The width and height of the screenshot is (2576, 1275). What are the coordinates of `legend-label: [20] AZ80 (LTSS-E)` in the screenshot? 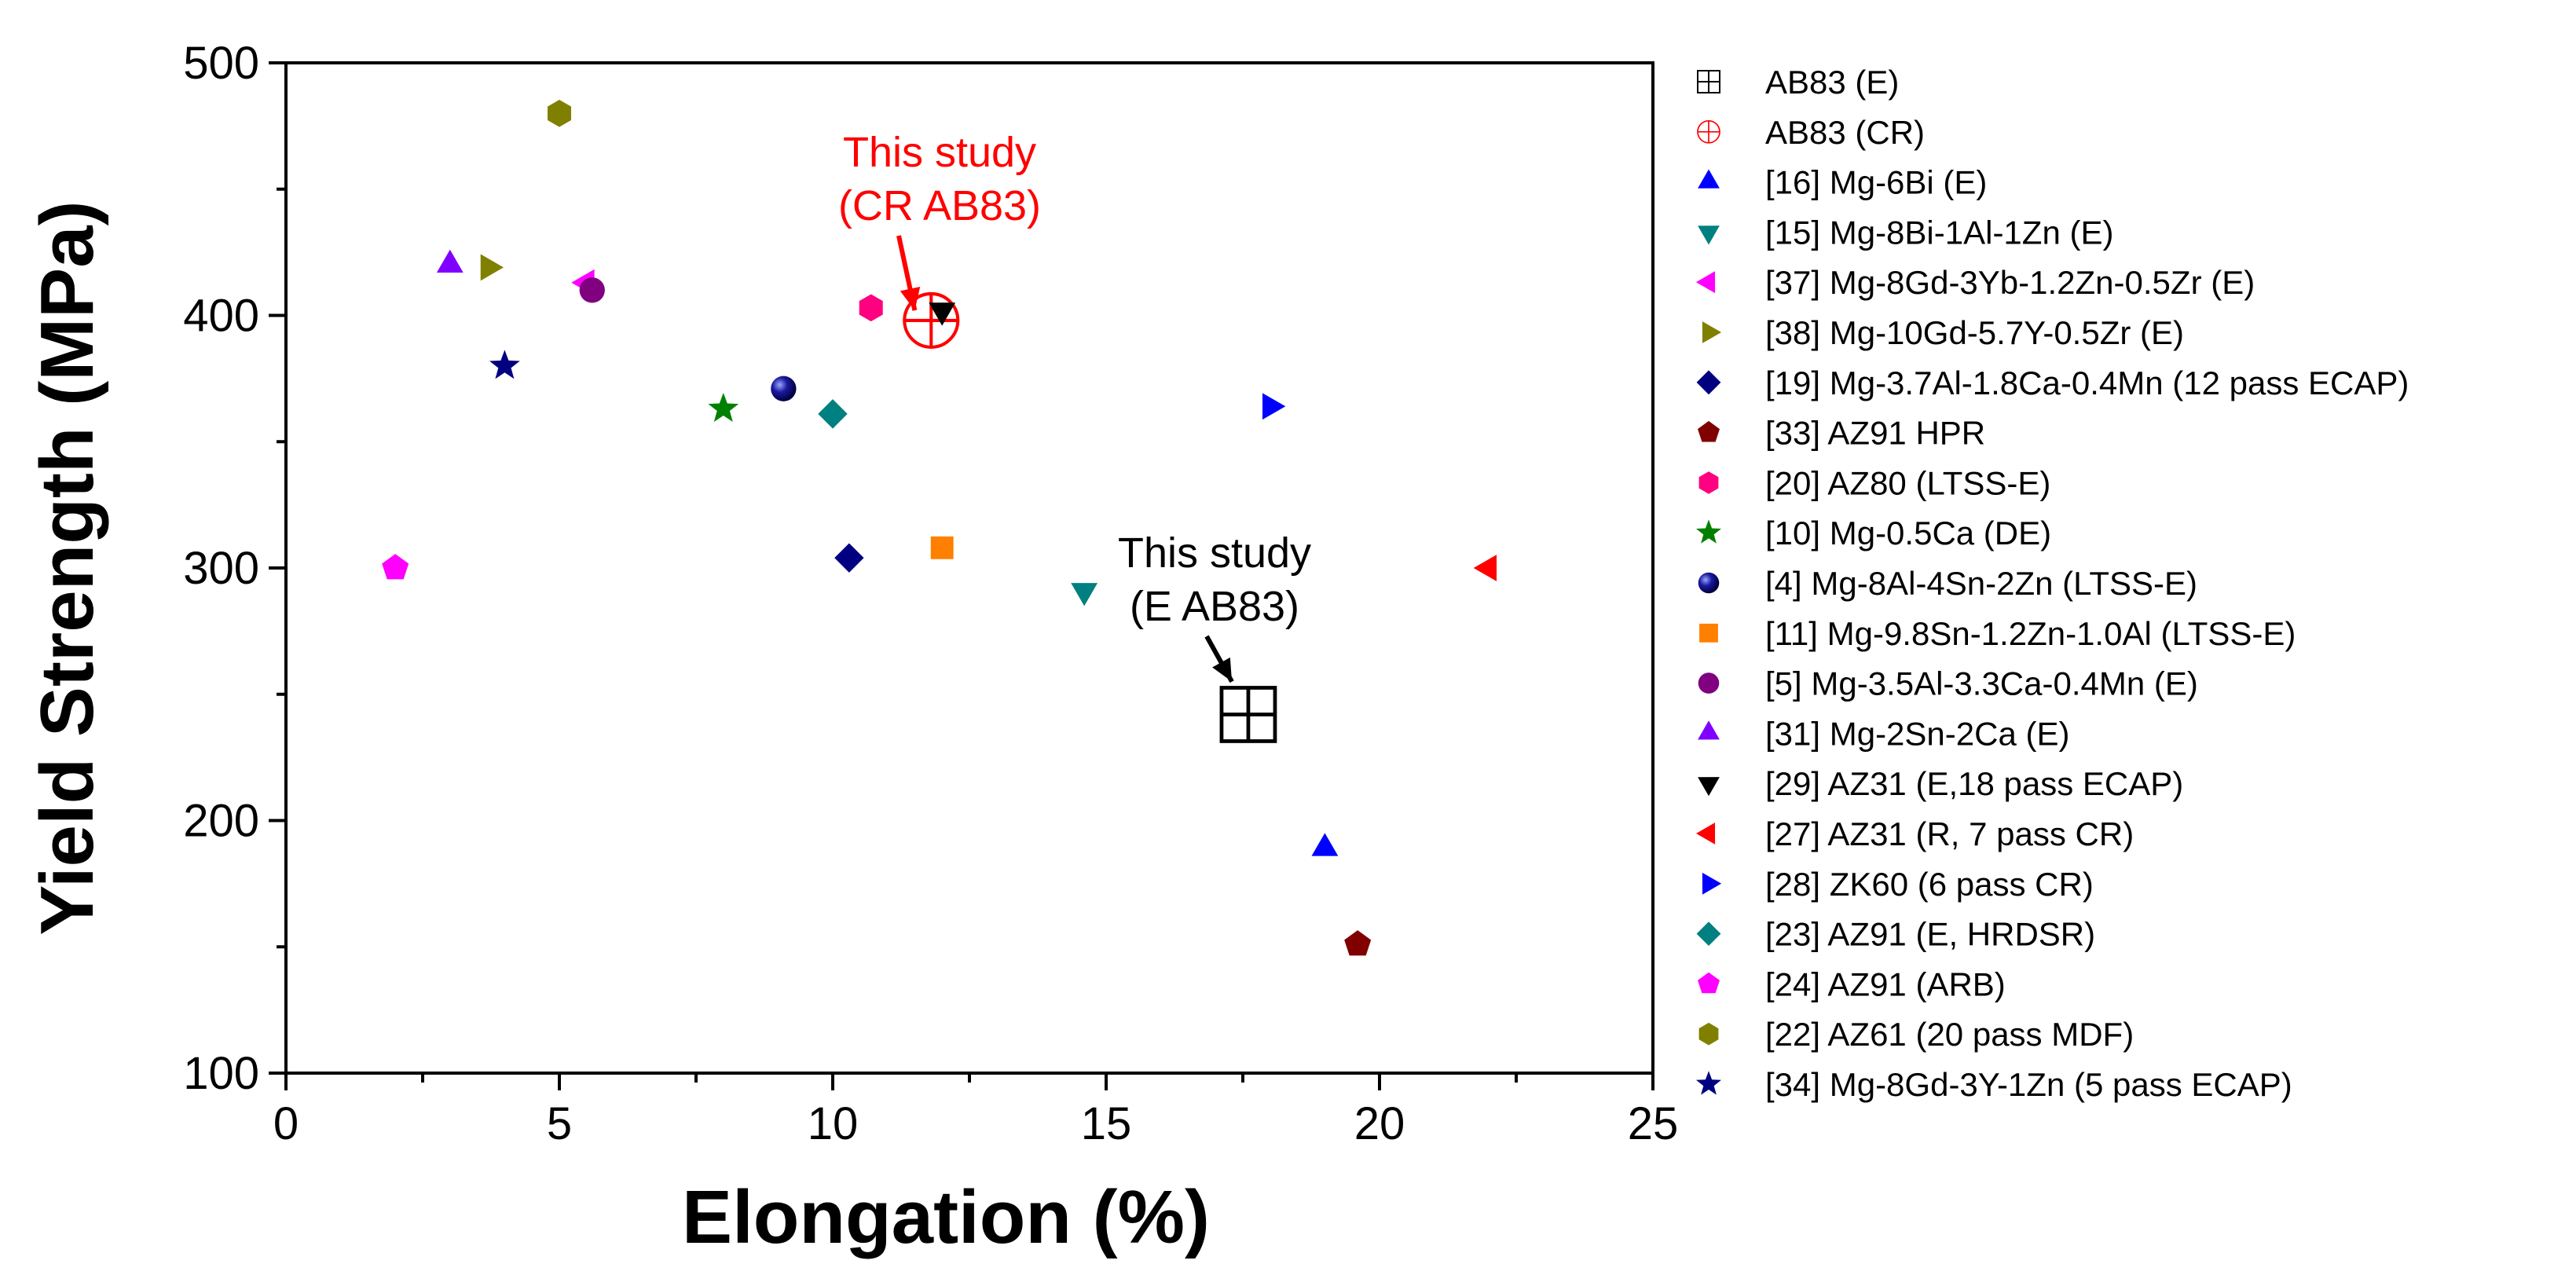 It's located at (1907, 482).